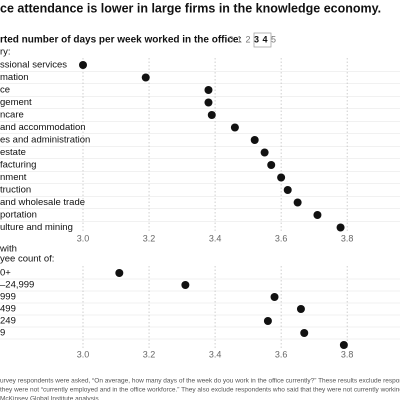 Image resolution: width=400 pixels, height=400 pixels. What do you see at coordinates (27, 259) in the screenshot?
I see `group-label: yee count of:` at bounding box center [27, 259].